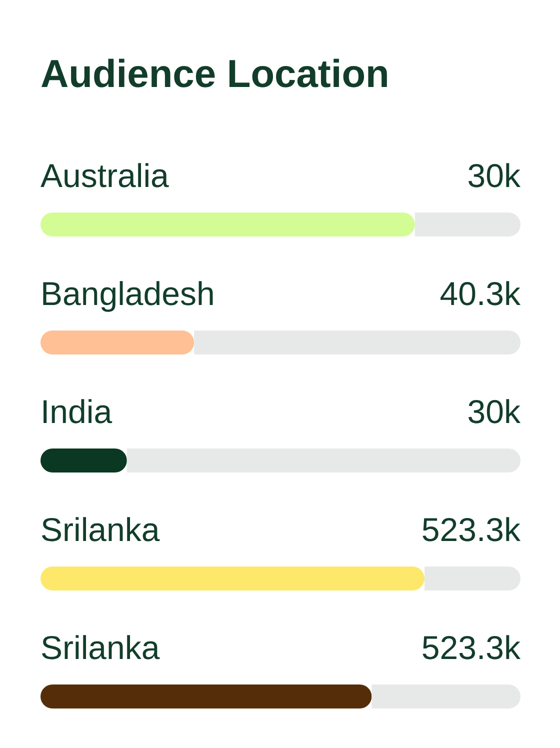  What do you see at coordinates (215, 74) in the screenshot?
I see `chart-title: Audience Location` at bounding box center [215, 74].